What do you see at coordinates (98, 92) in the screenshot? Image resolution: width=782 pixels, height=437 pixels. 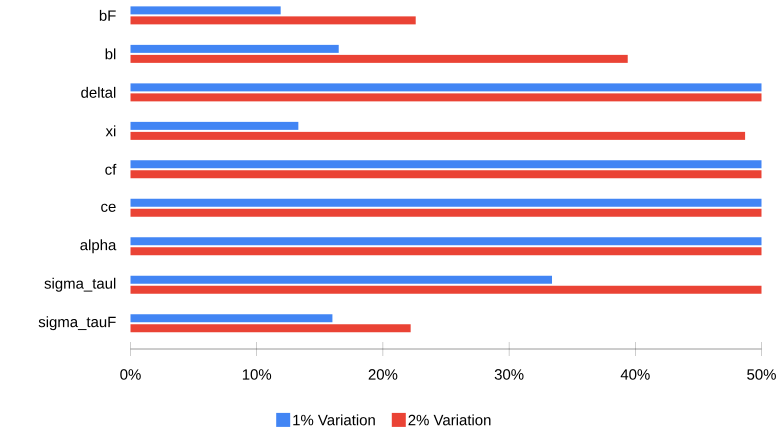 I see `y-tick-label: deltal` at bounding box center [98, 92].